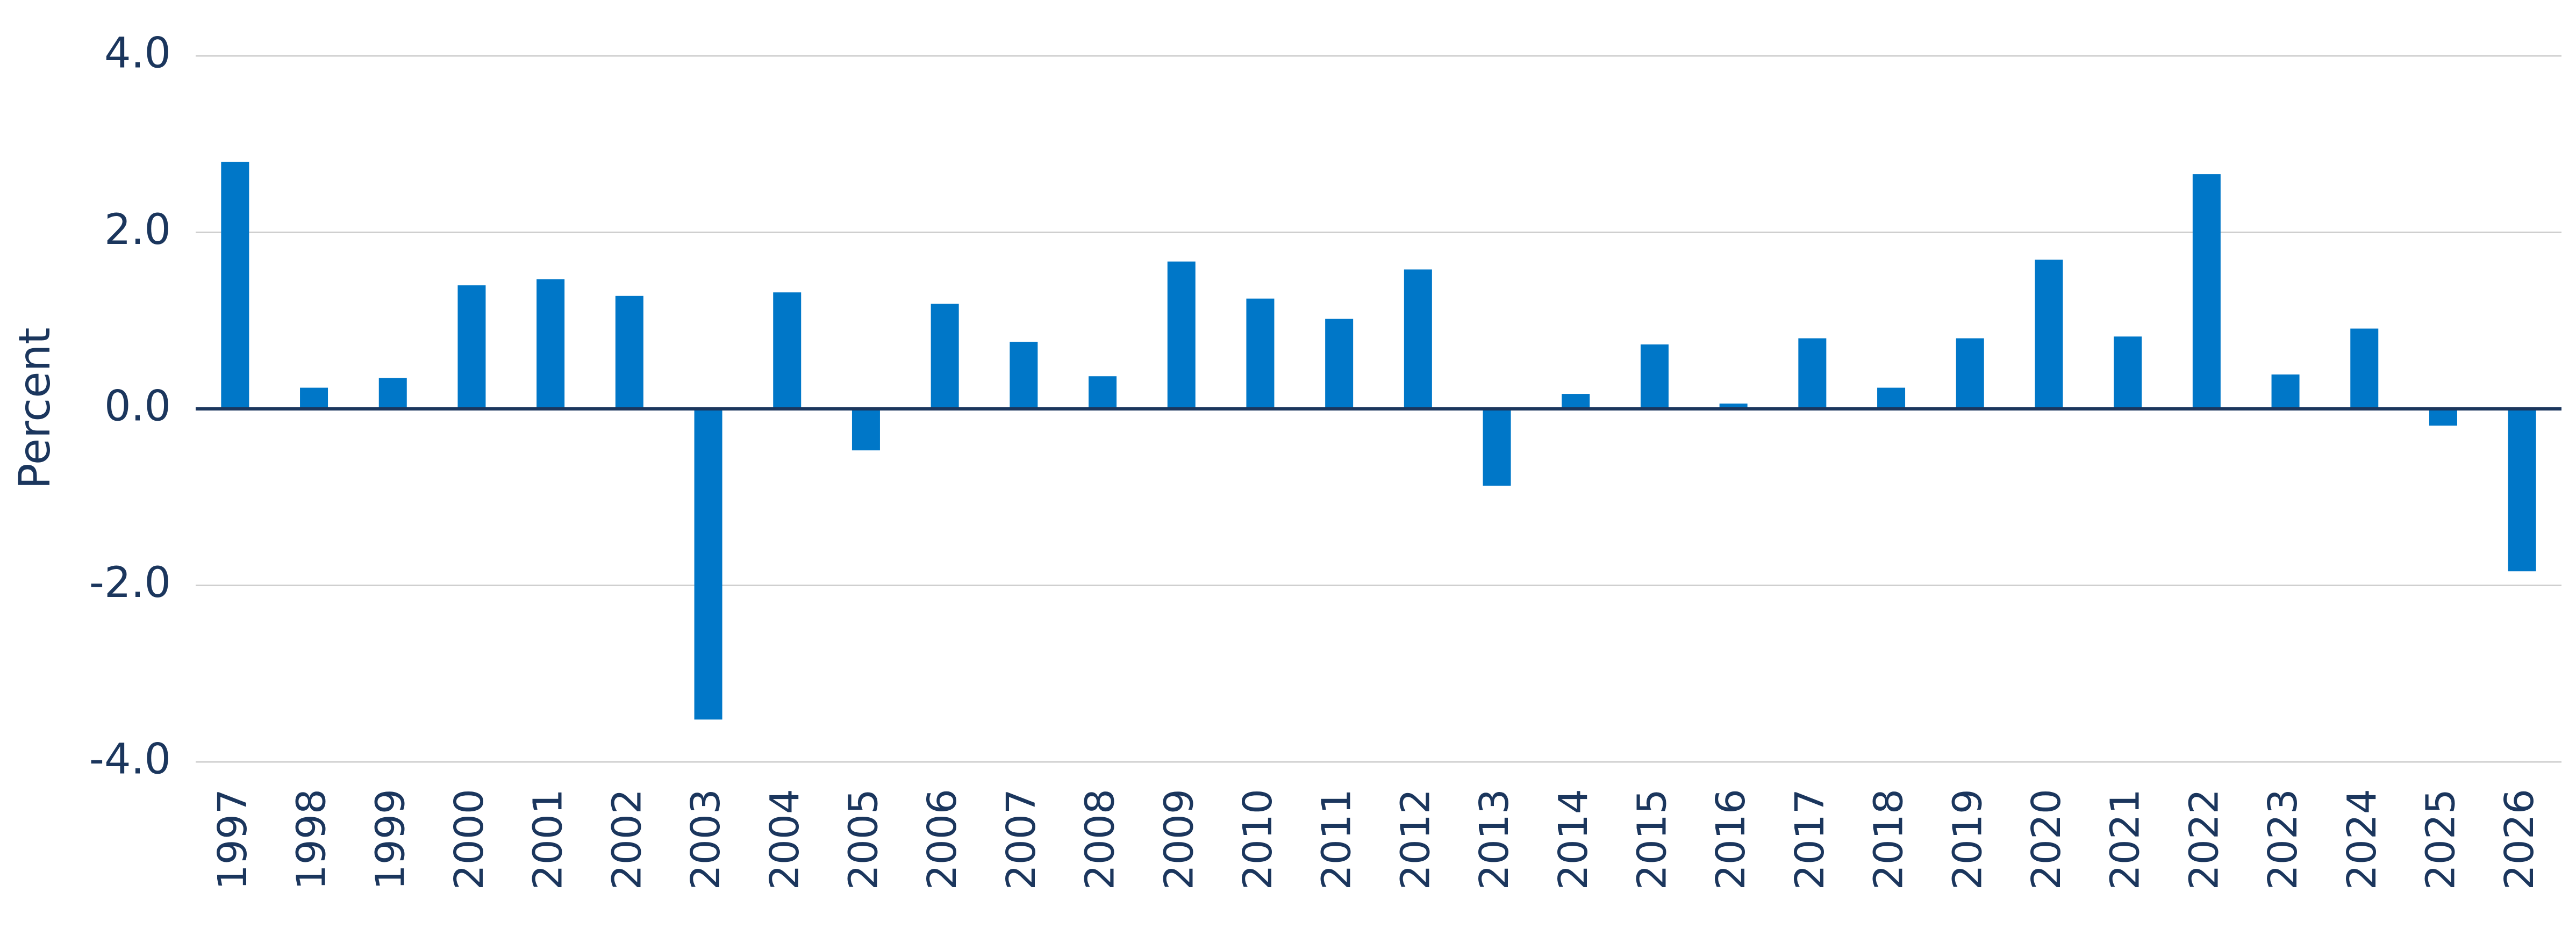 The height and width of the screenshot is (929, 2576). What do you see at coordinates (1100, 839) in the screenshot?
I see `x-tick-label: 2008` at bounding box center [1100, 839].